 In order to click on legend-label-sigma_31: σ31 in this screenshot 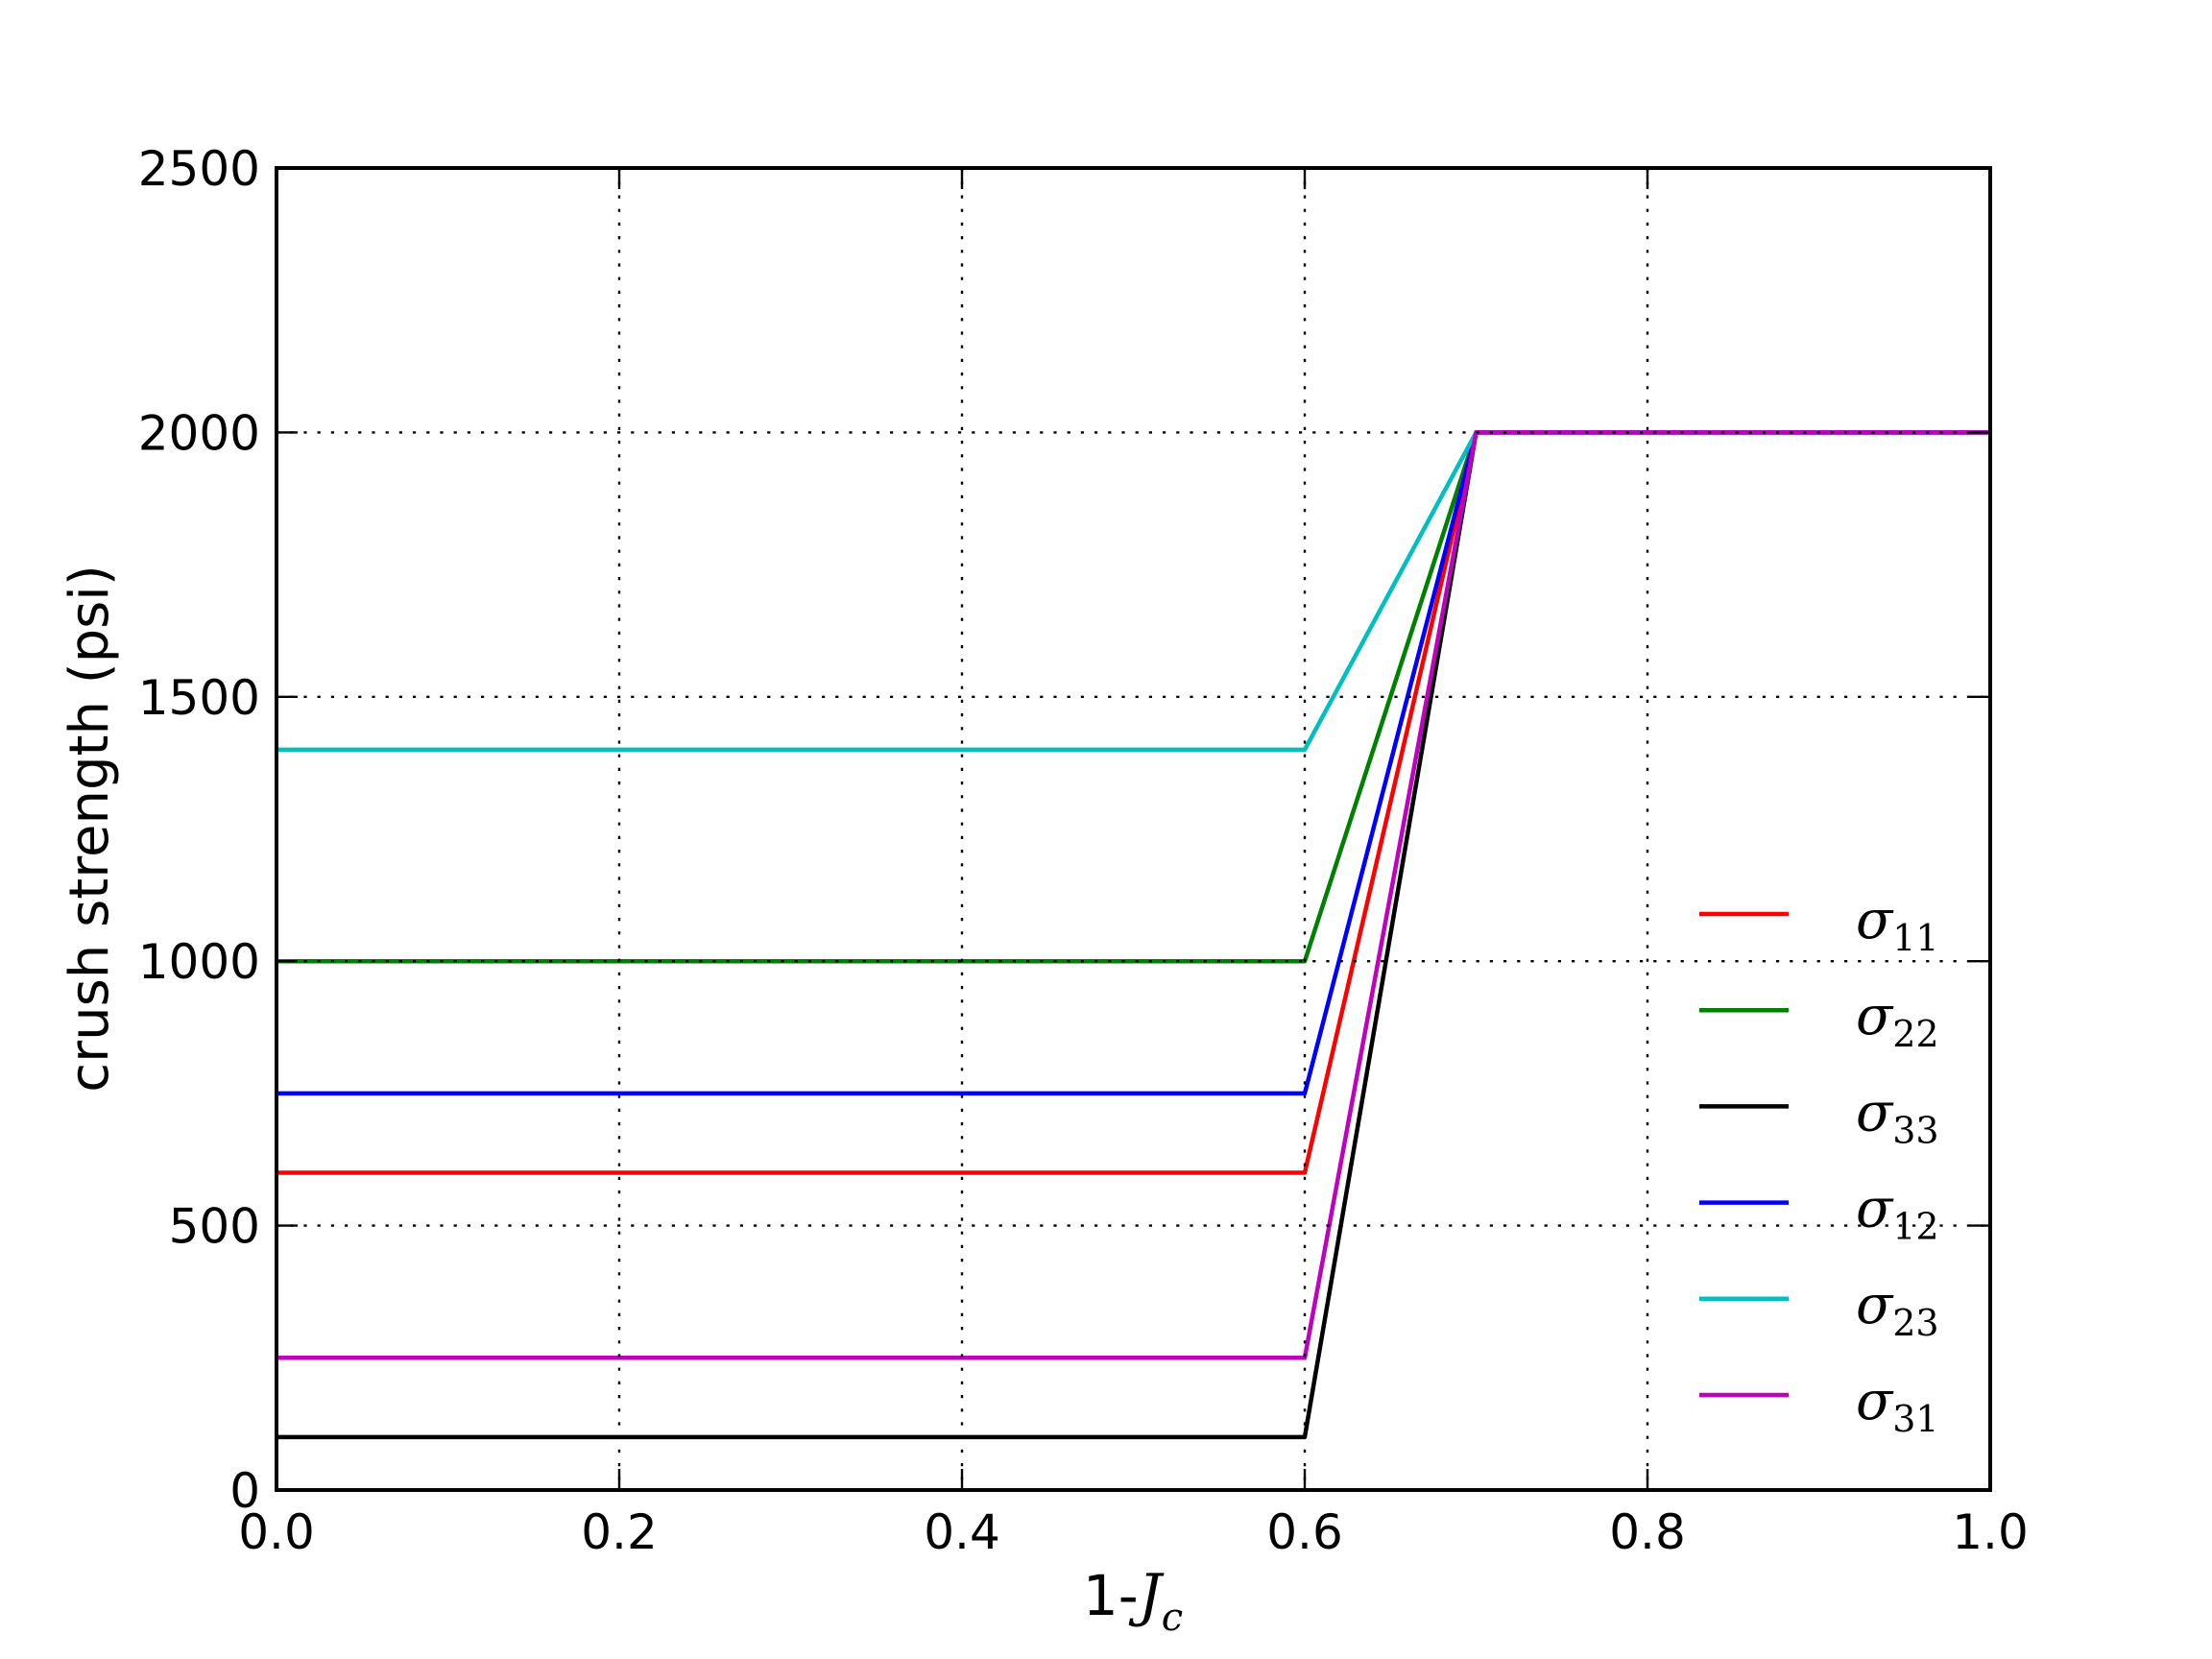, I will do `click(1897, 1405)`.